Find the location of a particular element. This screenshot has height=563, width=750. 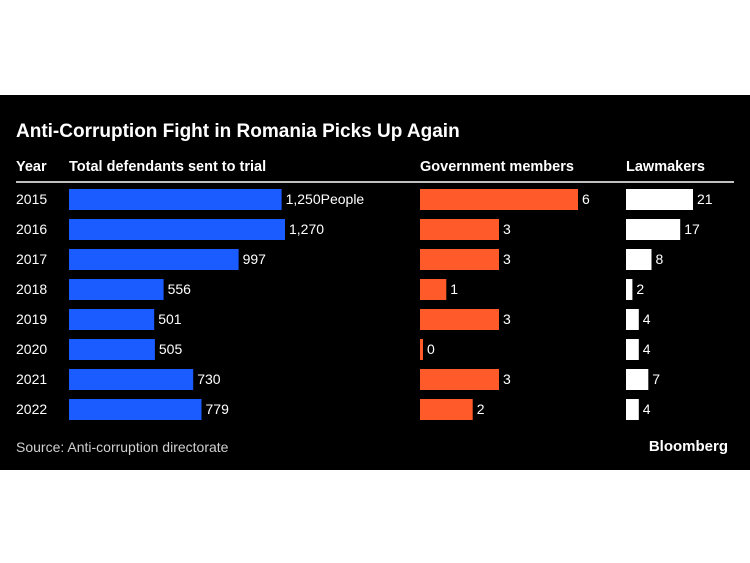

data-label: 1,270 is located at coordinates (306, 229).